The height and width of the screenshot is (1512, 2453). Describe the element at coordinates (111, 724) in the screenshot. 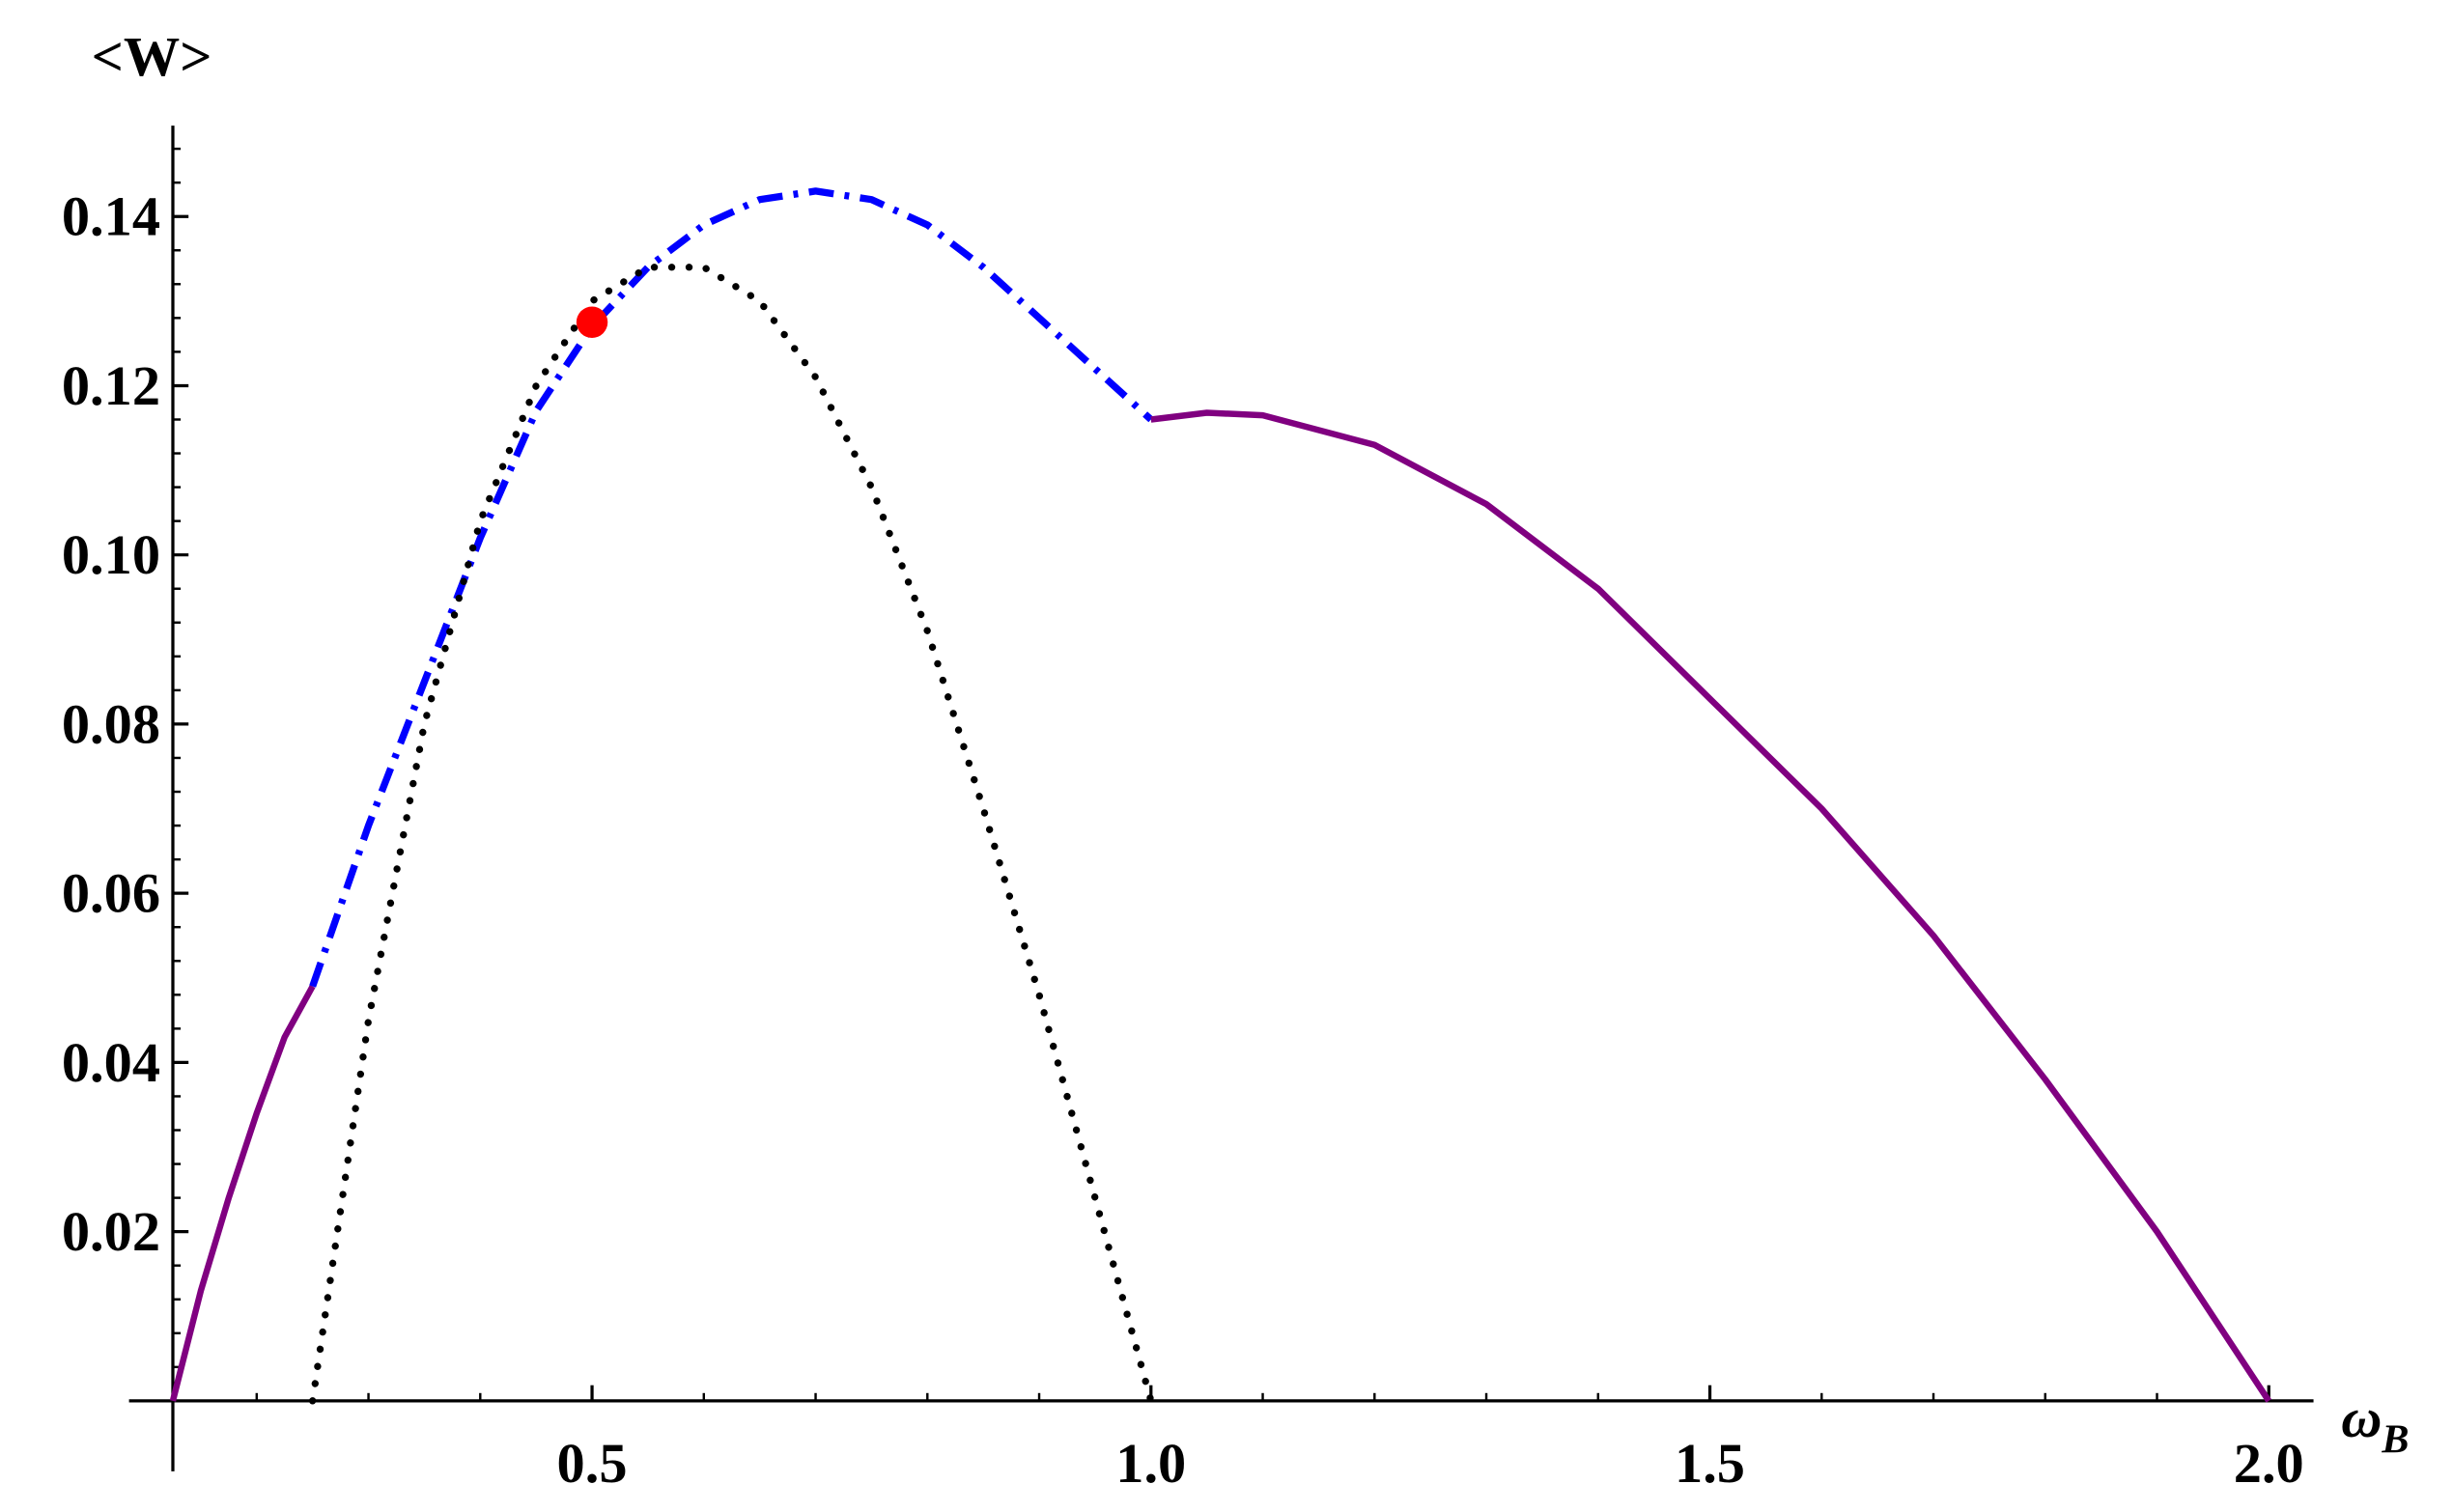

I see `y-tick-label: 0.08` at that location.